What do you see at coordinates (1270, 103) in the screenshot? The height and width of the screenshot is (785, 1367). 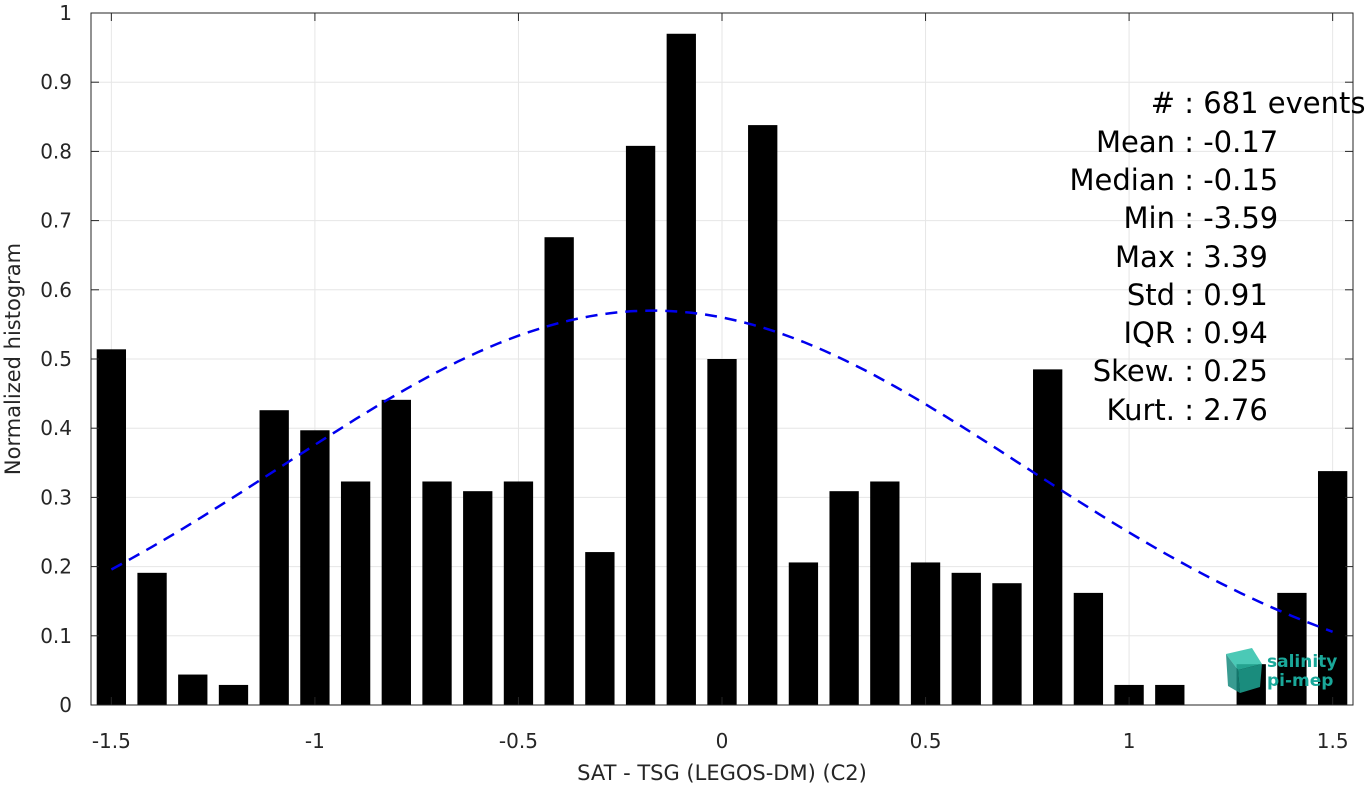 I see `stats-value: : 681 events` at bounding box center [1270, 103].